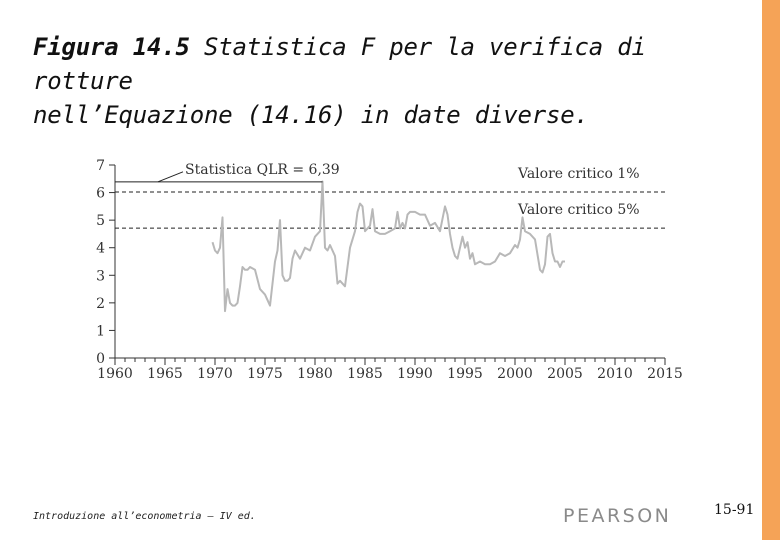 This screenshot has height=540, width=780. What do you see at coordinates (100, 304) in the screenshot?
I see `y-tick-label: 2` at bounding box center [100, 304].